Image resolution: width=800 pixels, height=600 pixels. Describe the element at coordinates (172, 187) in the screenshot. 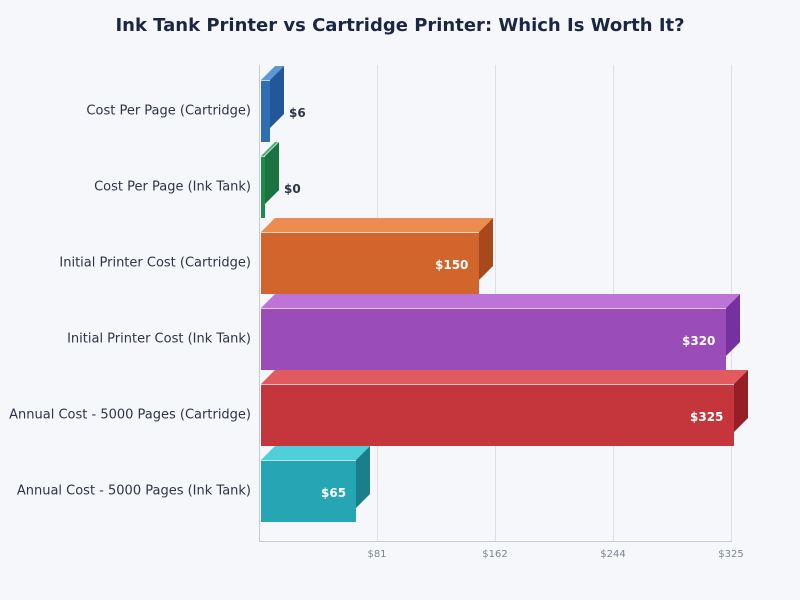

I see `category-label: Cost Per Page (Ink Tank)` at that location.